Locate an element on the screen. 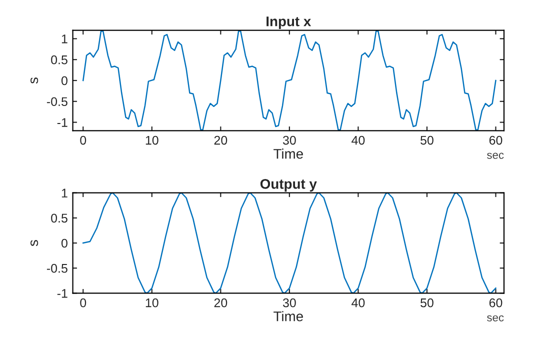 This screenshot has height=337, width=560. chart-title: Input x is located at coordinates (289, 23).